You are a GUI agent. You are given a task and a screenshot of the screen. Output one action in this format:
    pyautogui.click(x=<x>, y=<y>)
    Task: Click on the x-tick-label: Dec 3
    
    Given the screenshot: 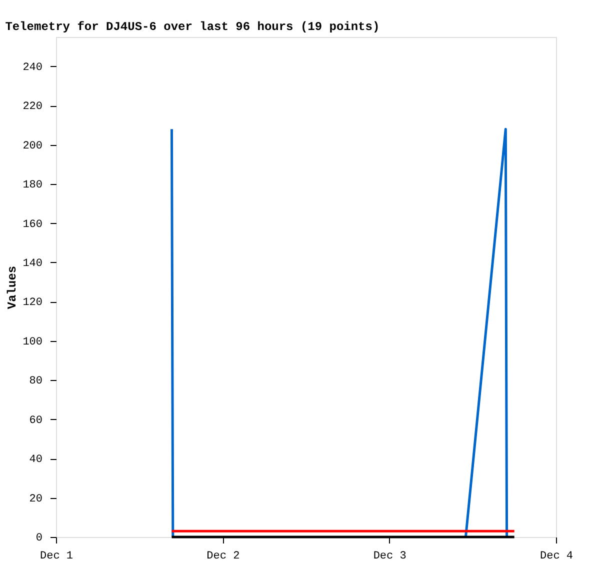 What is the action you would take?
    pyautogui.click(x=389, y=556)
    